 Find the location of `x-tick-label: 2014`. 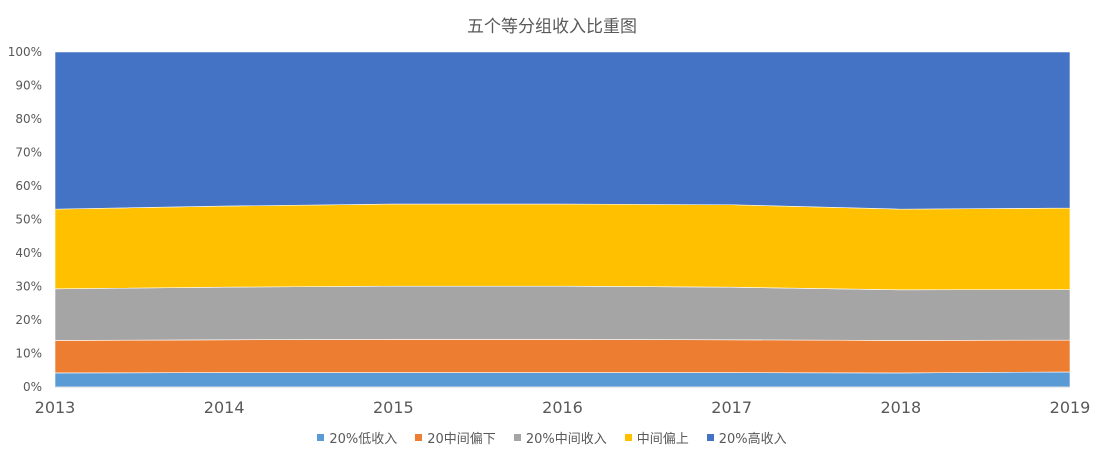

x-tick-label: 2014 is located at coordinates (224, 407).